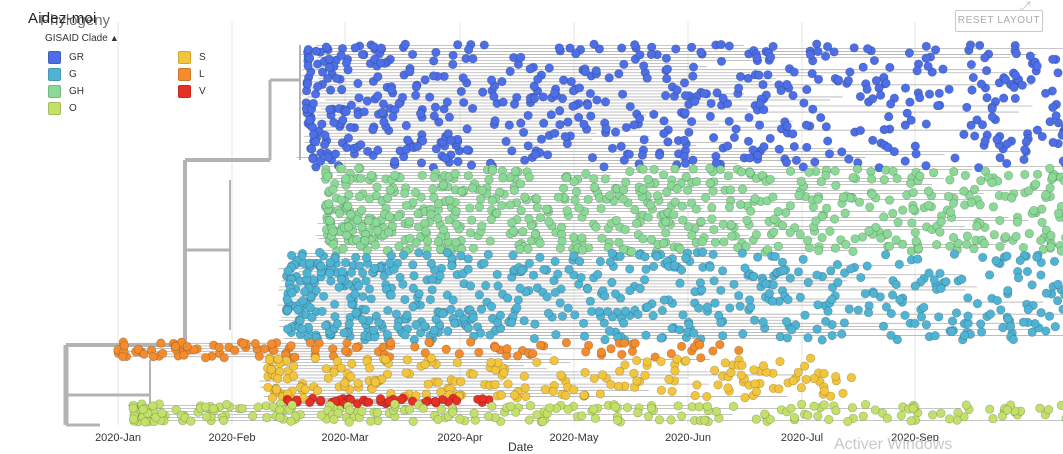  Describe the element at coordinates (192, 91) in the screenshot. I see `legend-item-v: V` at that location.